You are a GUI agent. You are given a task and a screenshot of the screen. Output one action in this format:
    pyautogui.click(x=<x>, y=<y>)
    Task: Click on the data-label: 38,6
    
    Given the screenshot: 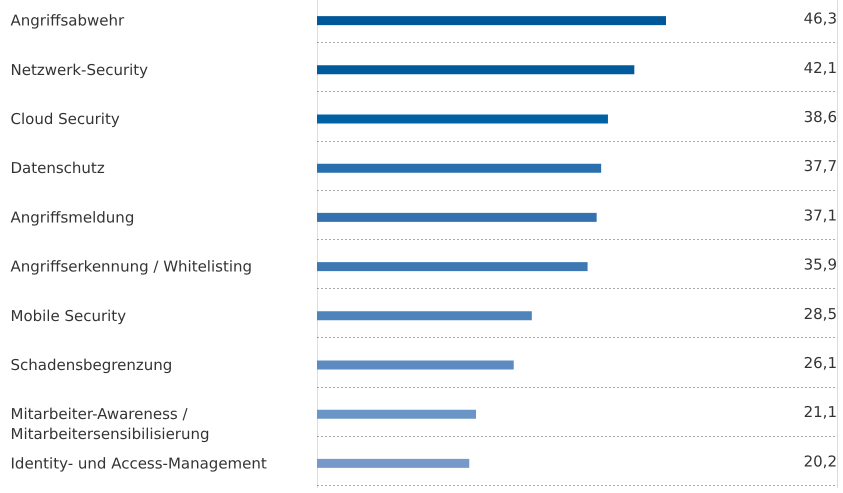 What is the action you would take?
    pyautogui.click(x=820, y=117)
    